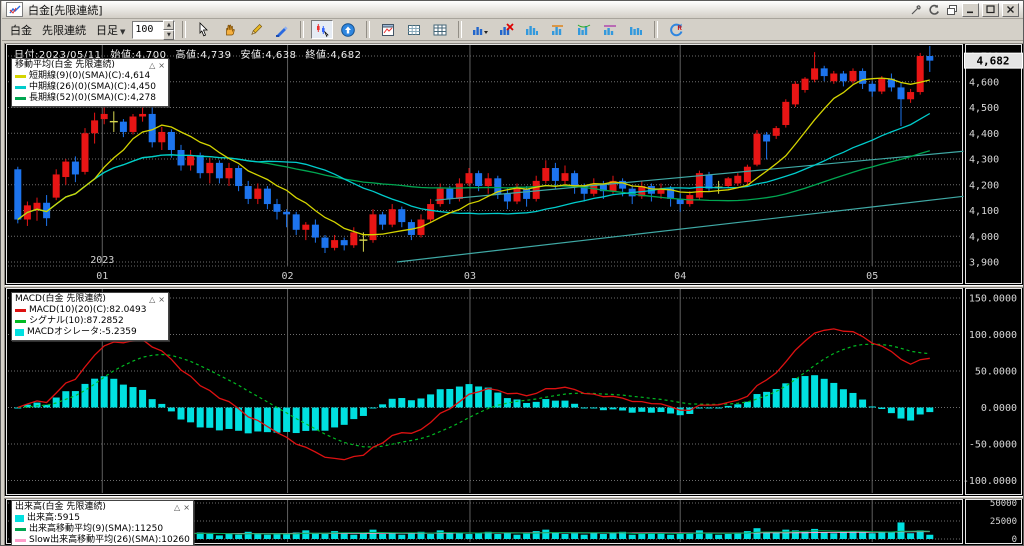 The height and width of the screenshot is (546, 1024). I want to click on contract-label: 先限連続, so click(64, 30).